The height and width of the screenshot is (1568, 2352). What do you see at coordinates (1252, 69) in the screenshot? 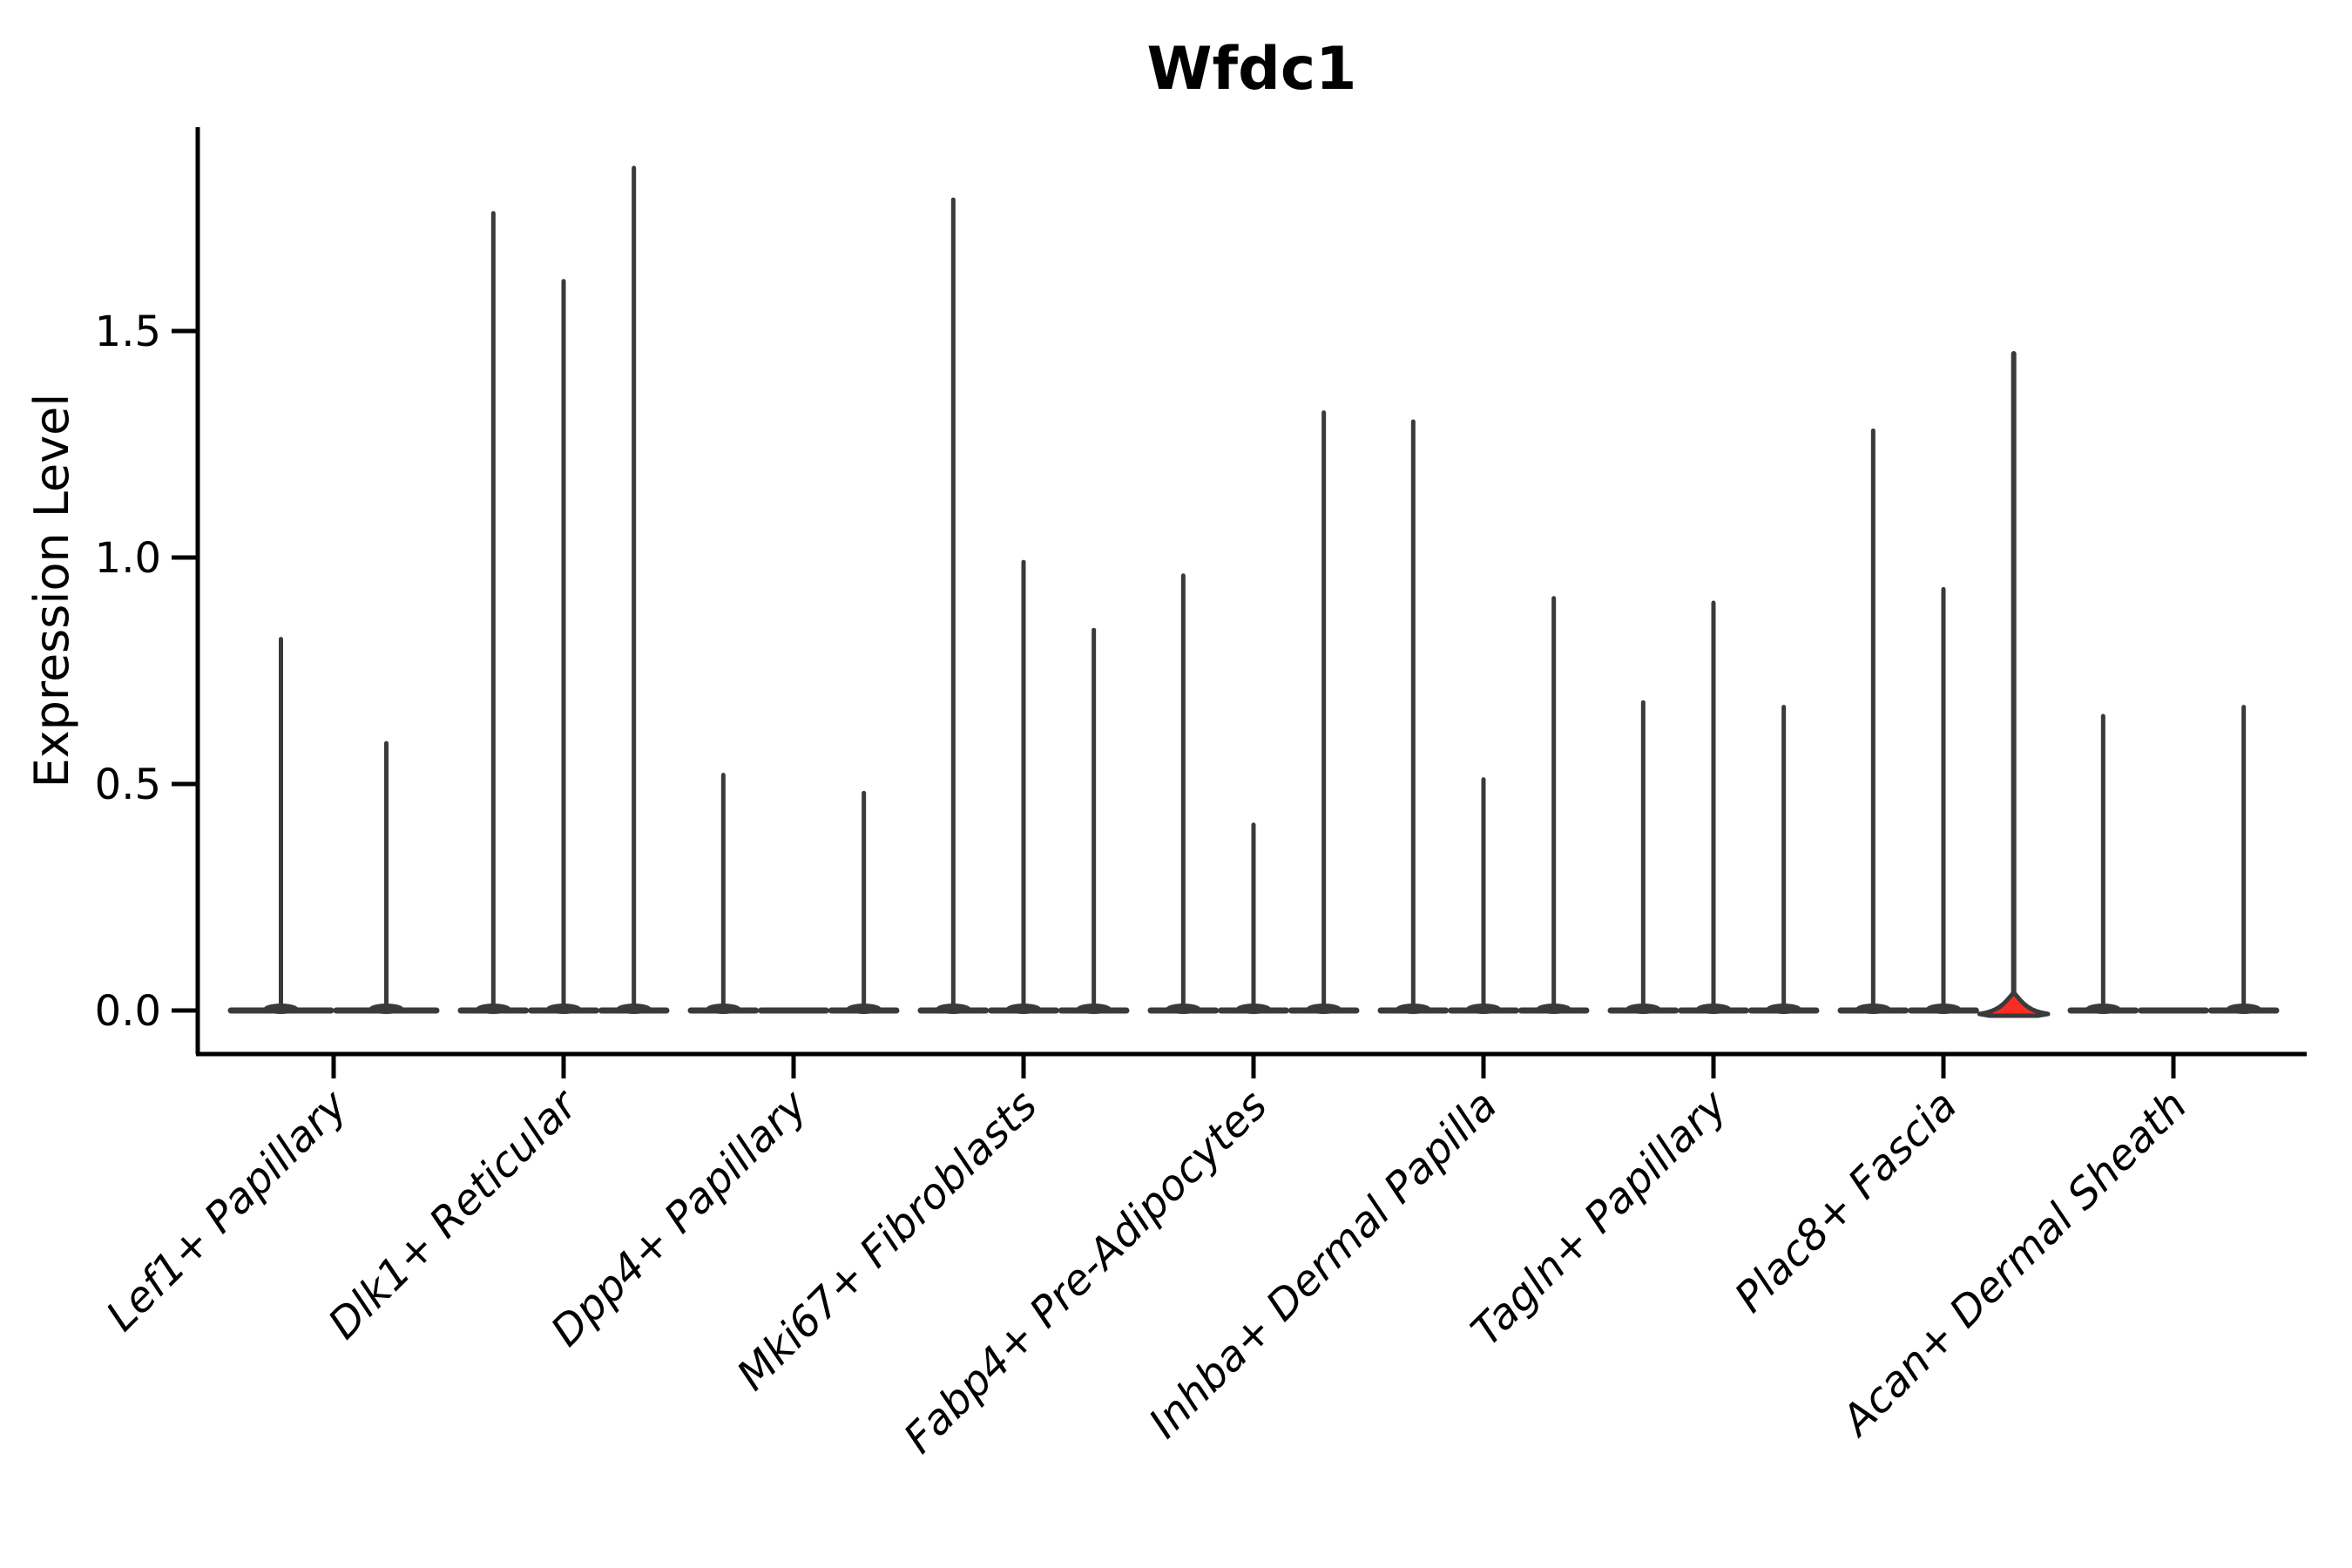
I see `chart-title: Wfdc1` at bounding box center [1252, 69].